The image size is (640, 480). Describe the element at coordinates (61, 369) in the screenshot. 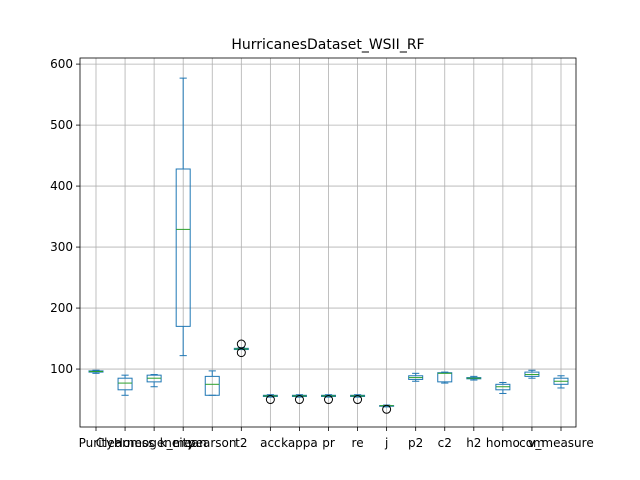

I see `y-tick-label: 100` at that location.